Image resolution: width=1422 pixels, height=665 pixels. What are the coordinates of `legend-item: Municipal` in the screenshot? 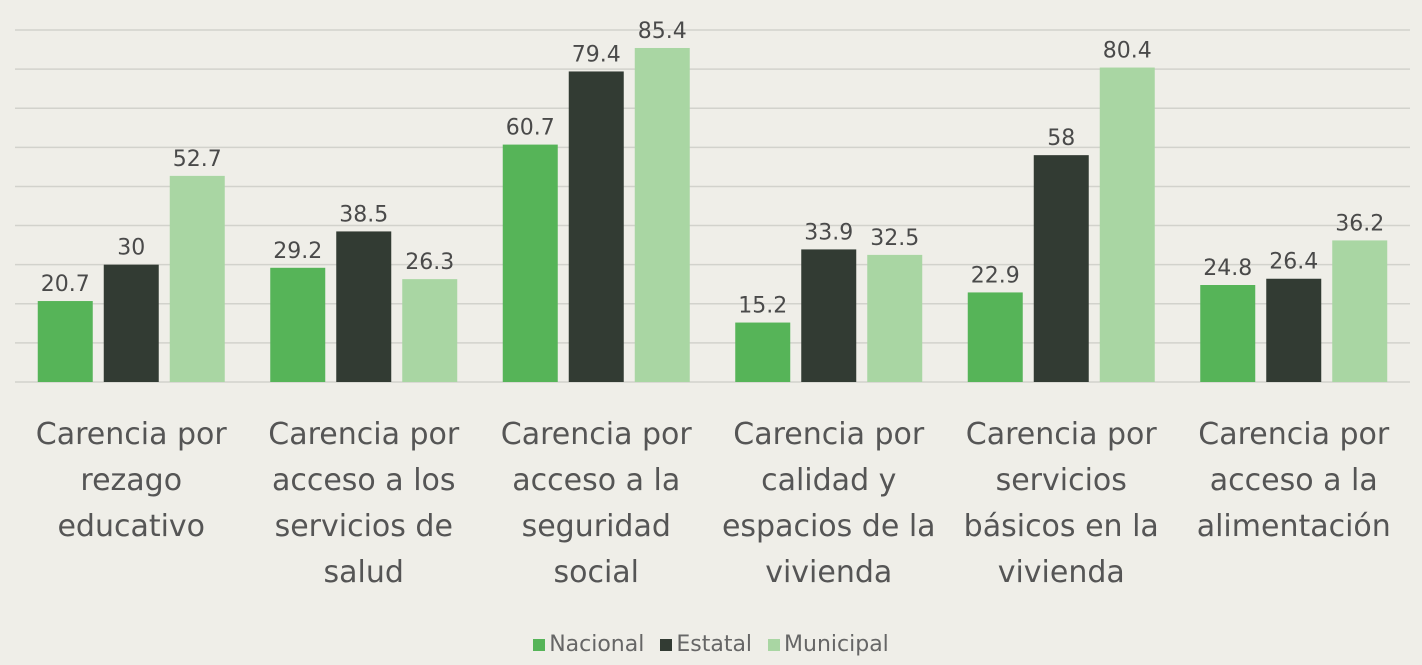 It's located at (828, 644).